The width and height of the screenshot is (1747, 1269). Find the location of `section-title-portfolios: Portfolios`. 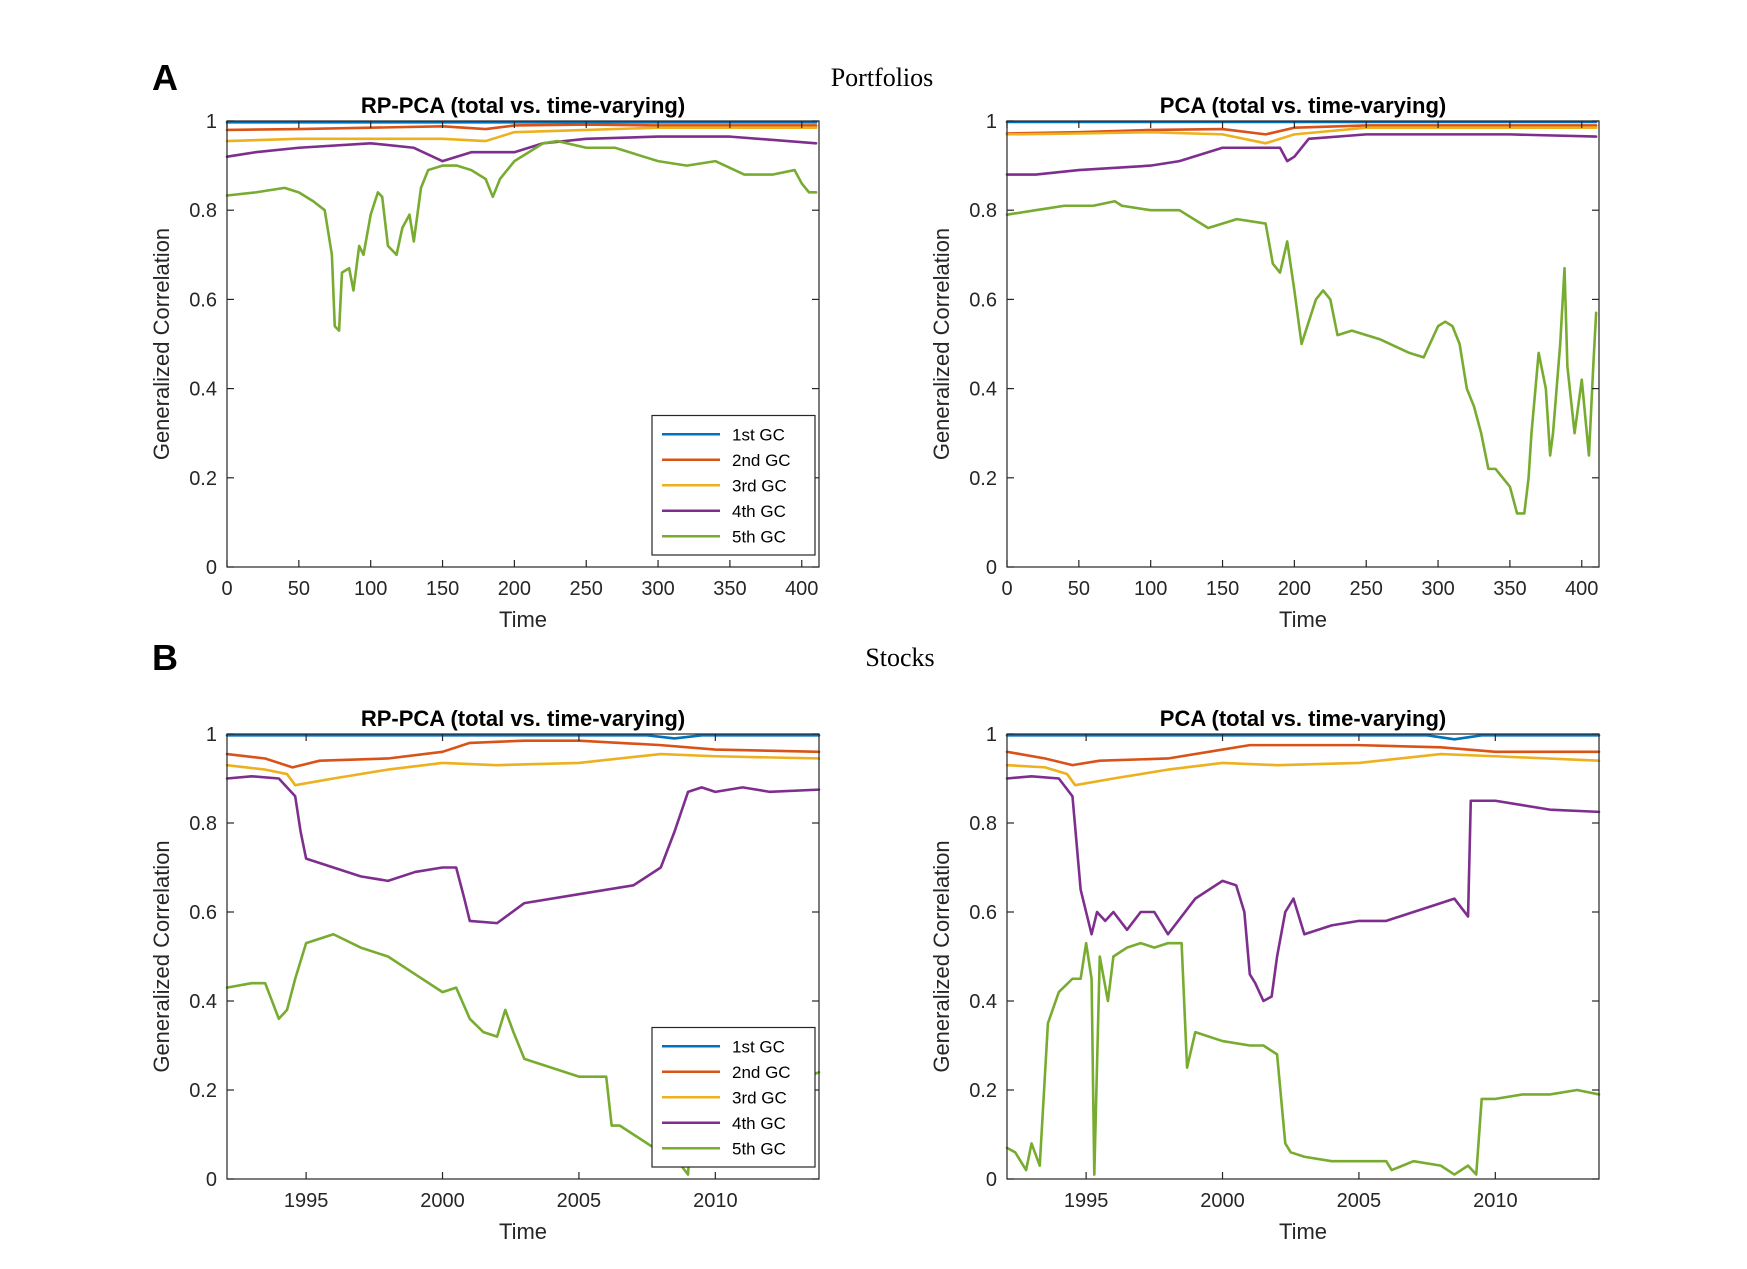

section-title-portfolios: Portfolios is located at coordinates (882, 77).